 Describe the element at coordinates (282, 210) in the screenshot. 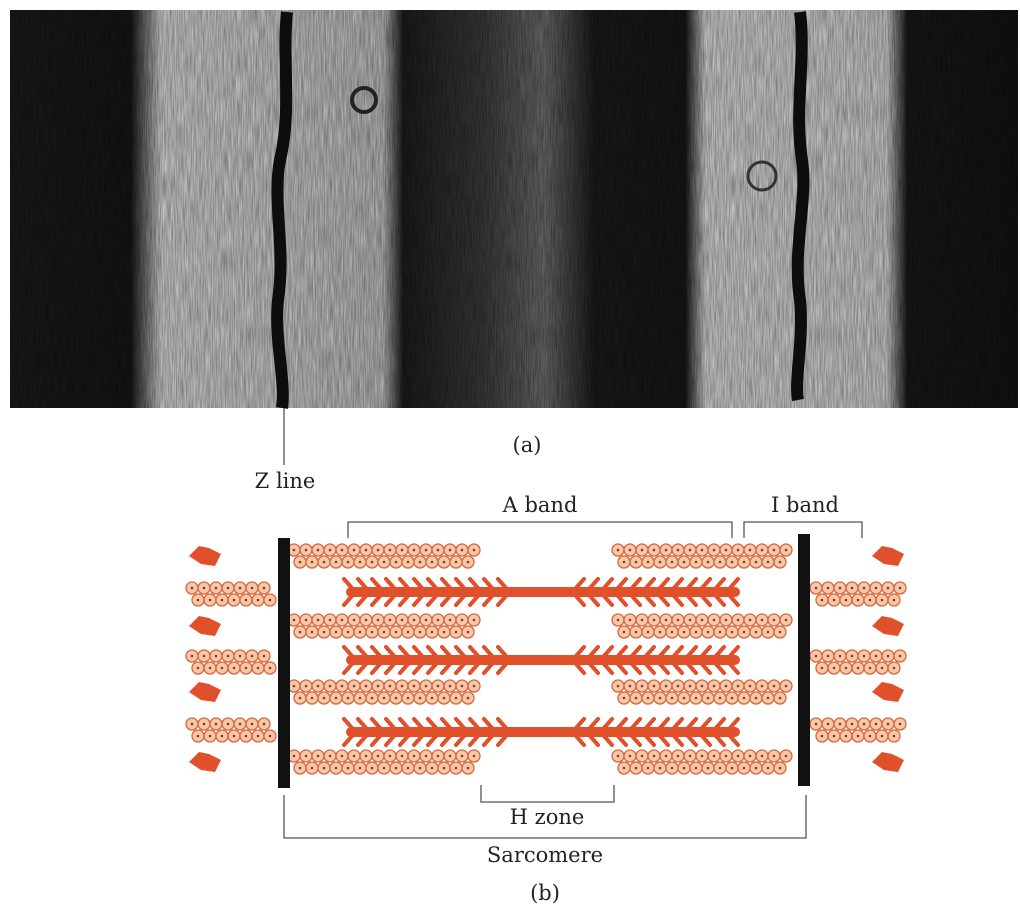

I see `micrograph-z-line-left` at that location.